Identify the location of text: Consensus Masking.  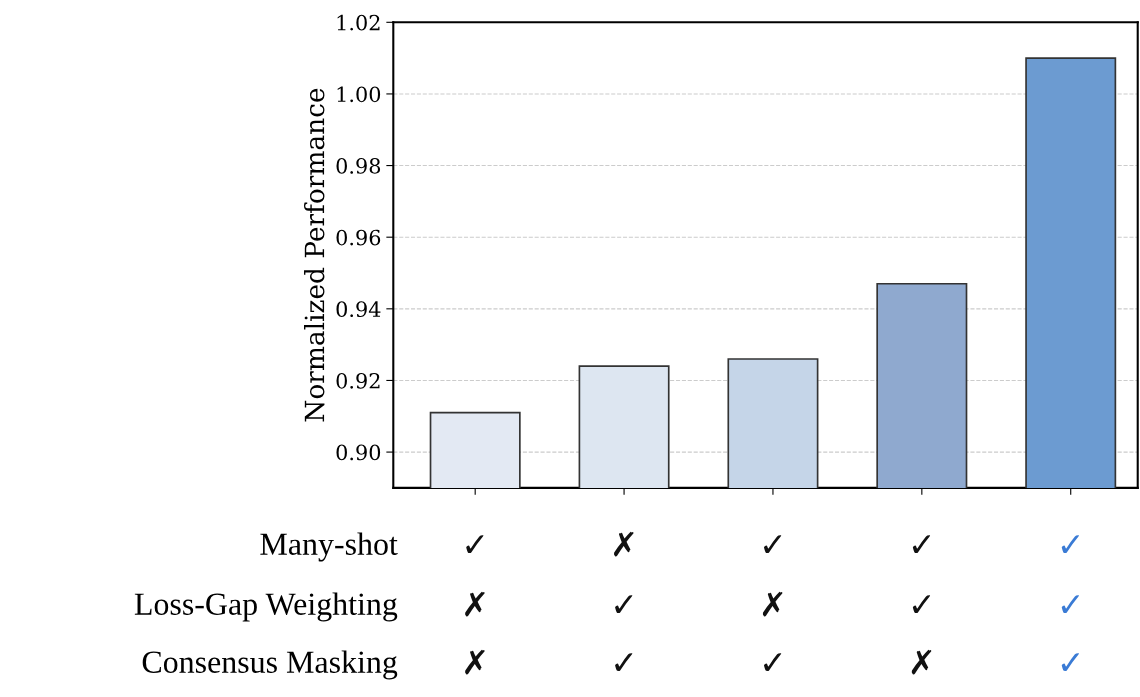
(270, 665).